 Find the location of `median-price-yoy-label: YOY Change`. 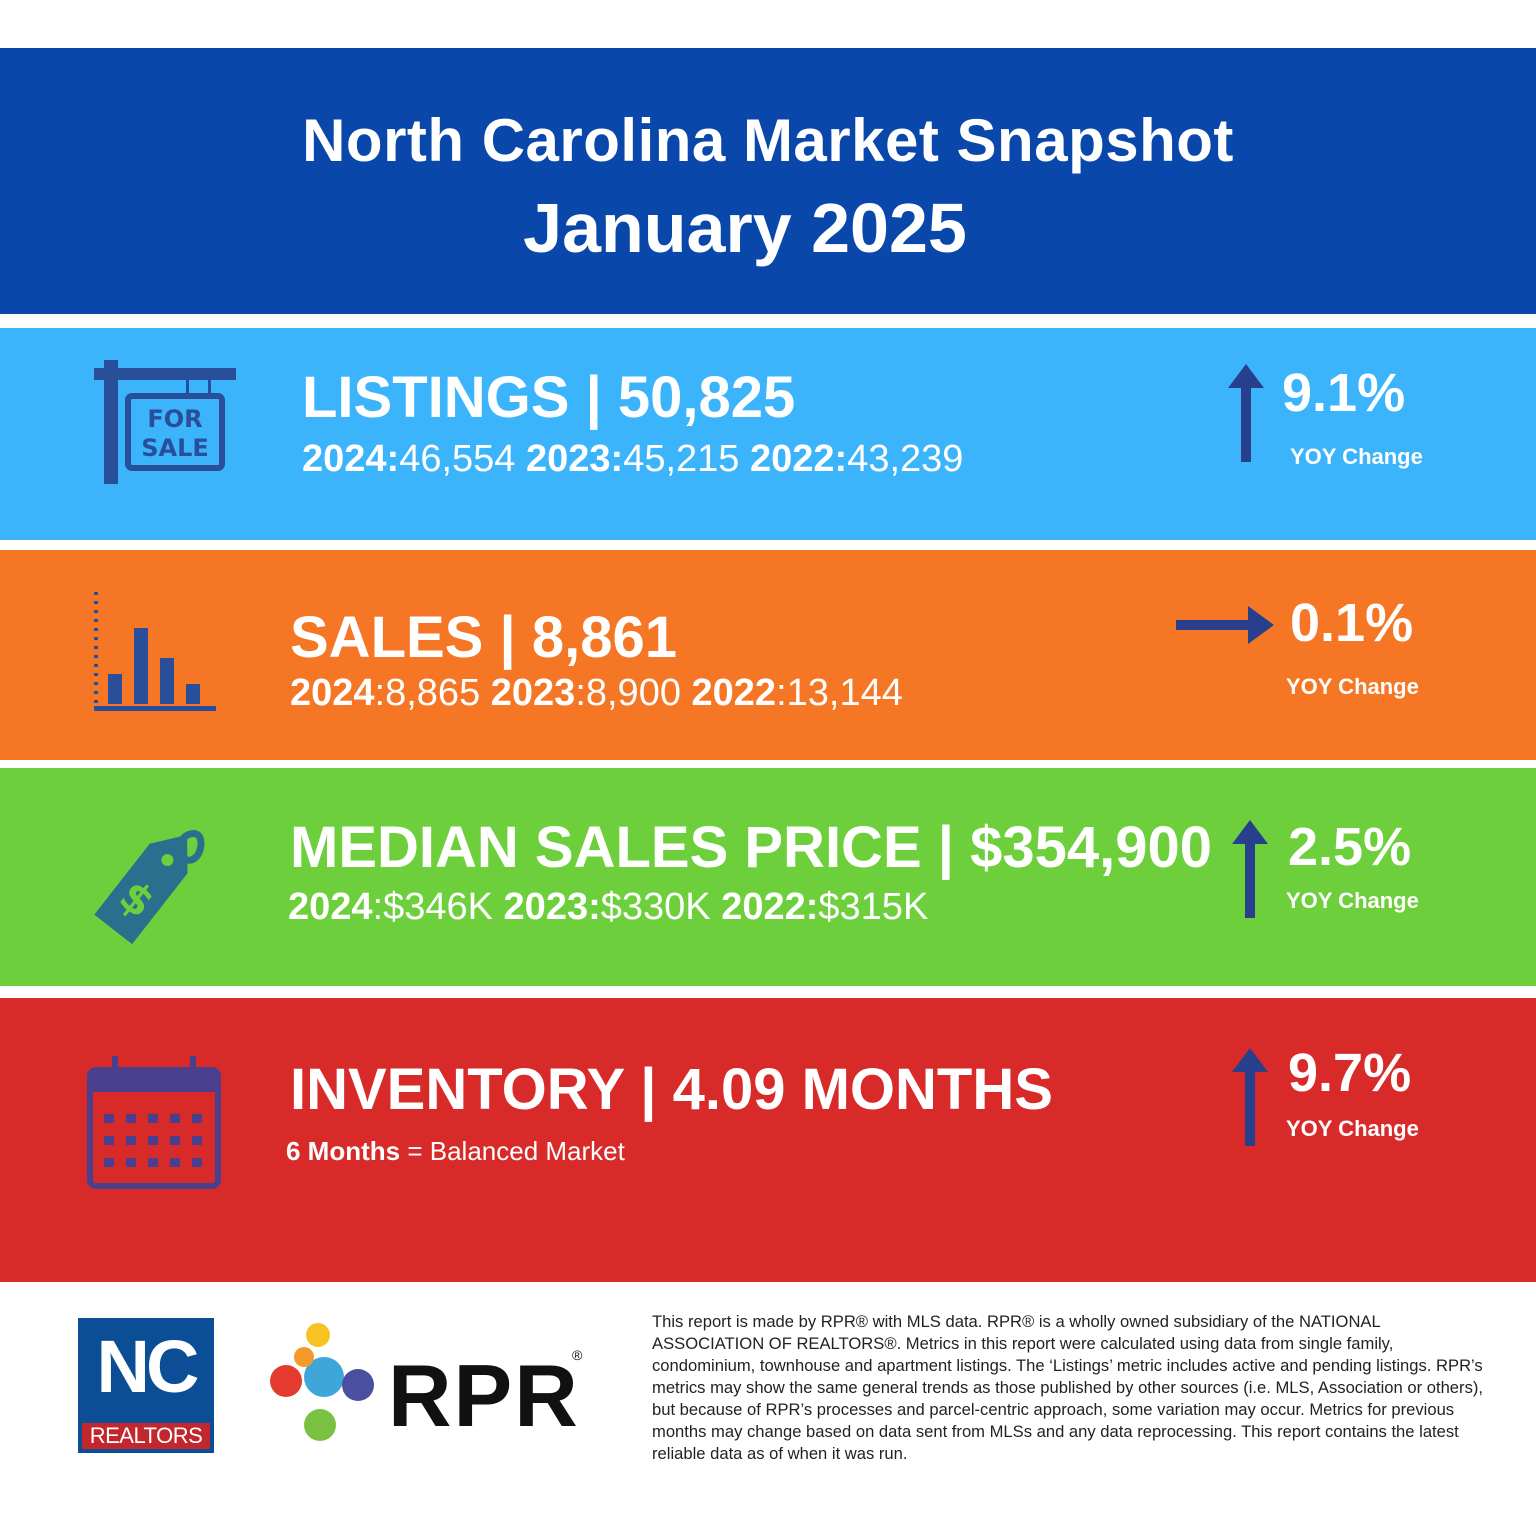

median-price-yoy-label: YOY Change is located at coordinates (1352, 900).